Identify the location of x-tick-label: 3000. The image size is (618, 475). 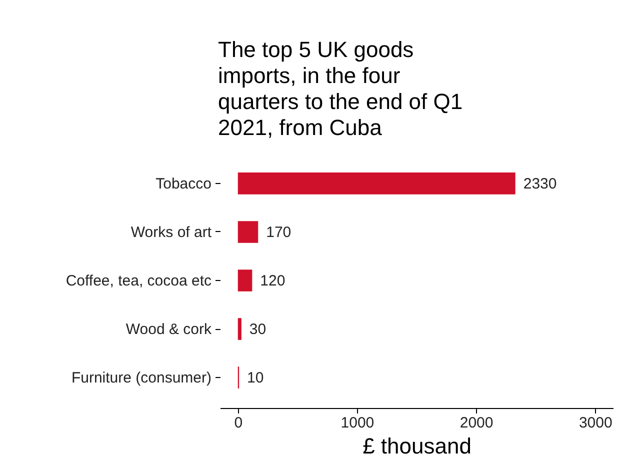
(595, 423).